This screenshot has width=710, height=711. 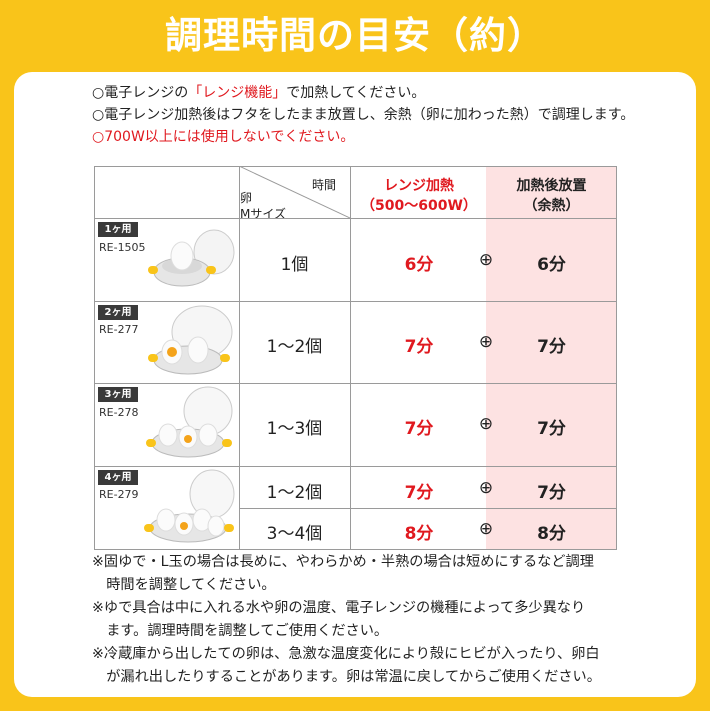 I want to click on caution-line: 時間を調整してください。, so click(x=184, y=585).